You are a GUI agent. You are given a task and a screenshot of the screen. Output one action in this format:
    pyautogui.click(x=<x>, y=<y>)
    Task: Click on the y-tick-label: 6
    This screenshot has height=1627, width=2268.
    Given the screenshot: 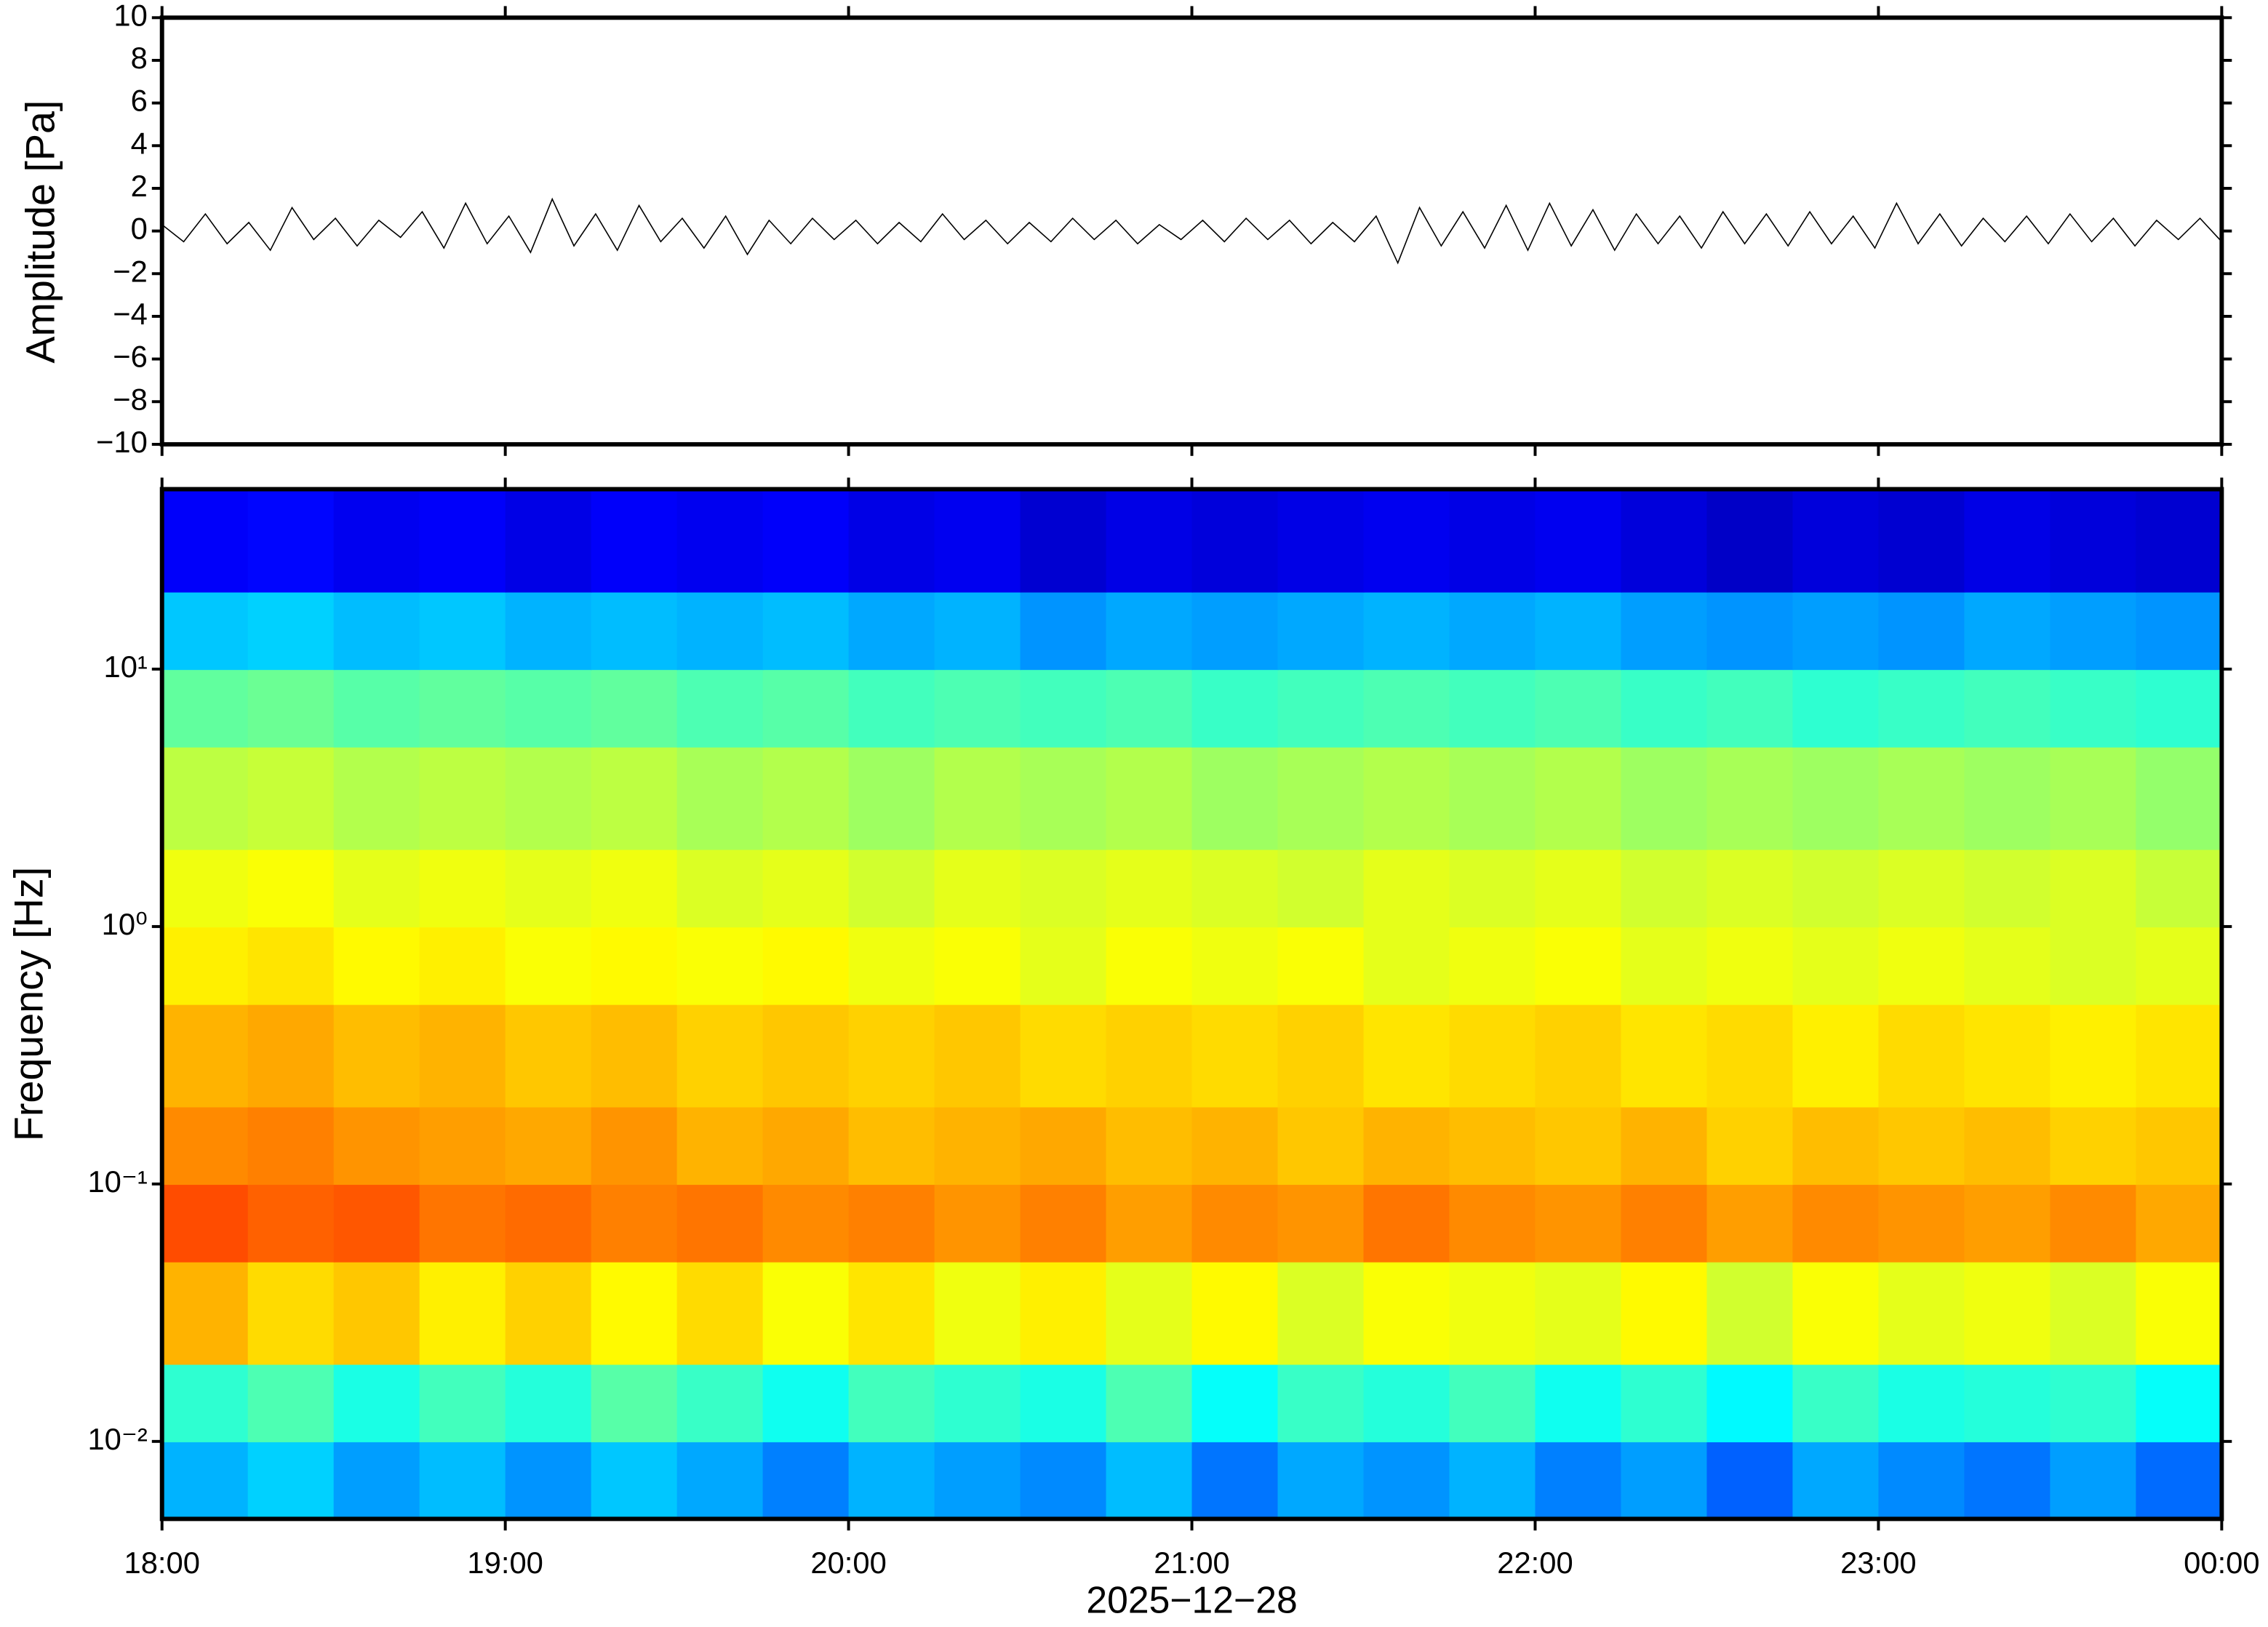 What is the action you would take?
    pyautogui.click(x=139, y=101)
    